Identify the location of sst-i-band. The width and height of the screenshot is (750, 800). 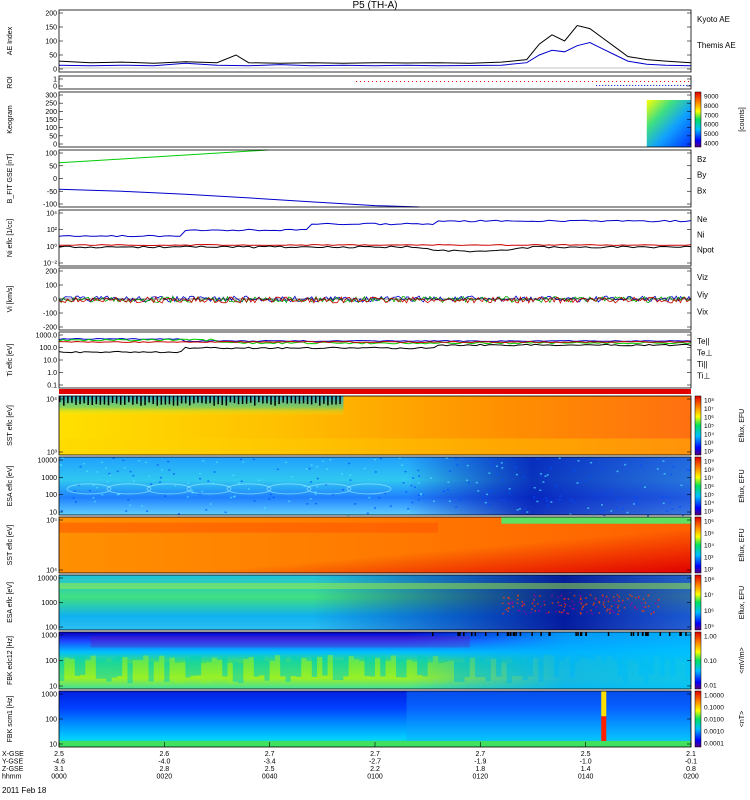
(249, 527).